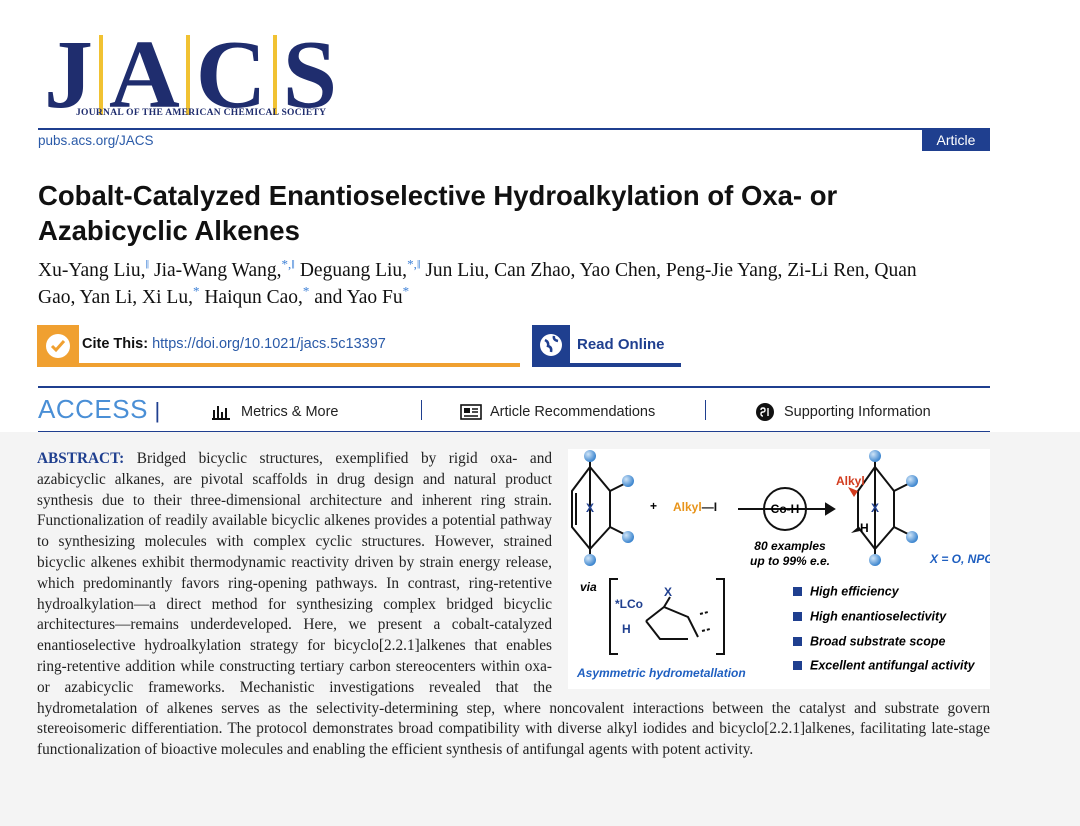  I want to click on cite-icon, so click(58, 346).